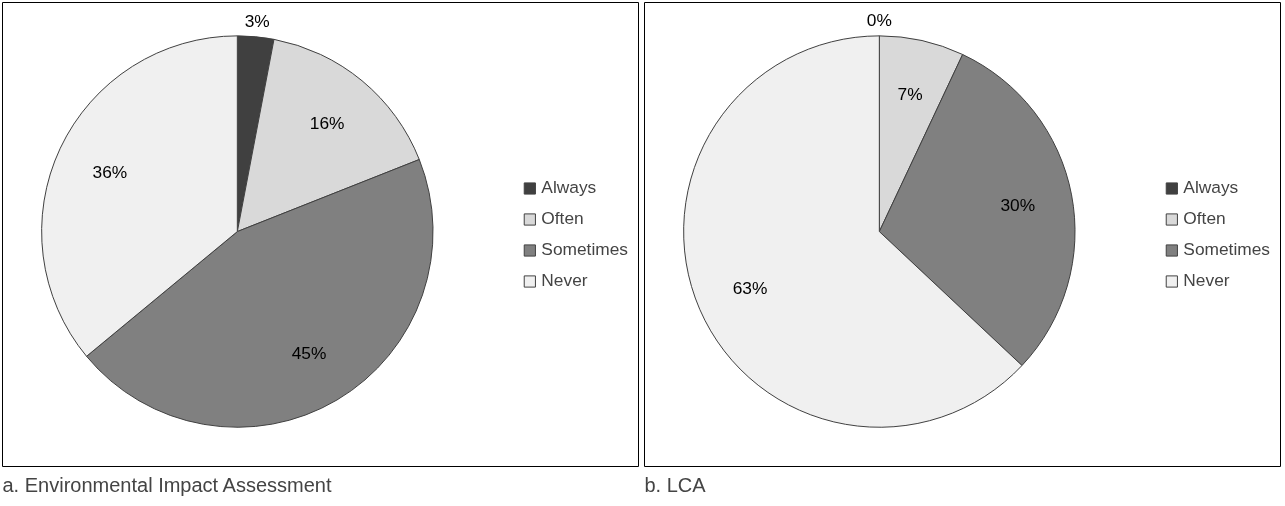 Image resolution: width=1285 pixels, height=506 pixels. Describe the element at coordinates (309, 352) in the screenshot. I see `data-label: 45%` at that location.